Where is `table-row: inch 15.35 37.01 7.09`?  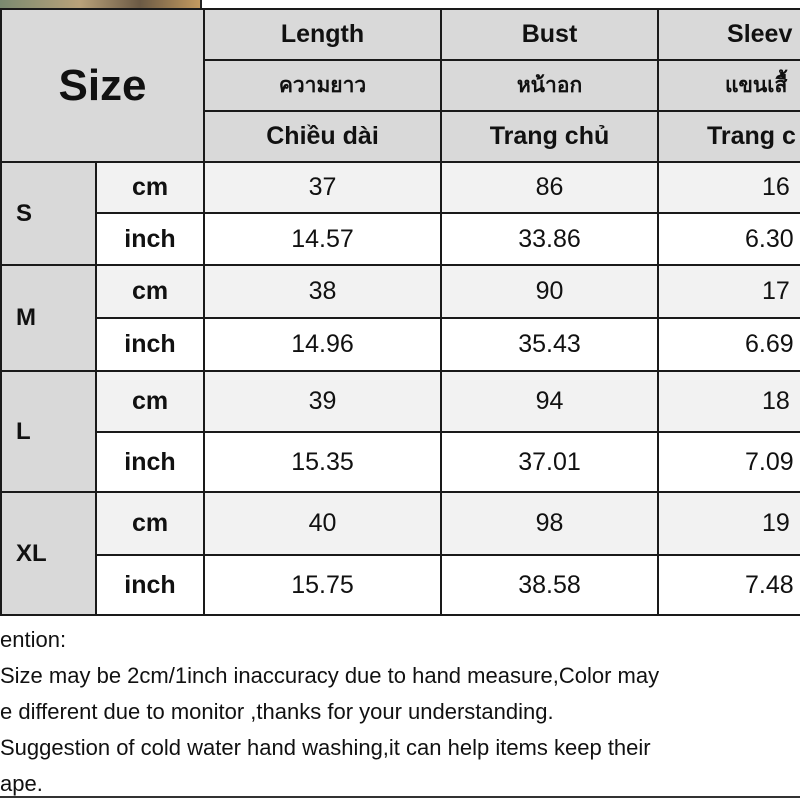
table-row: inch 15.35 37.01 7.09 is located at coordinates (400, 462).